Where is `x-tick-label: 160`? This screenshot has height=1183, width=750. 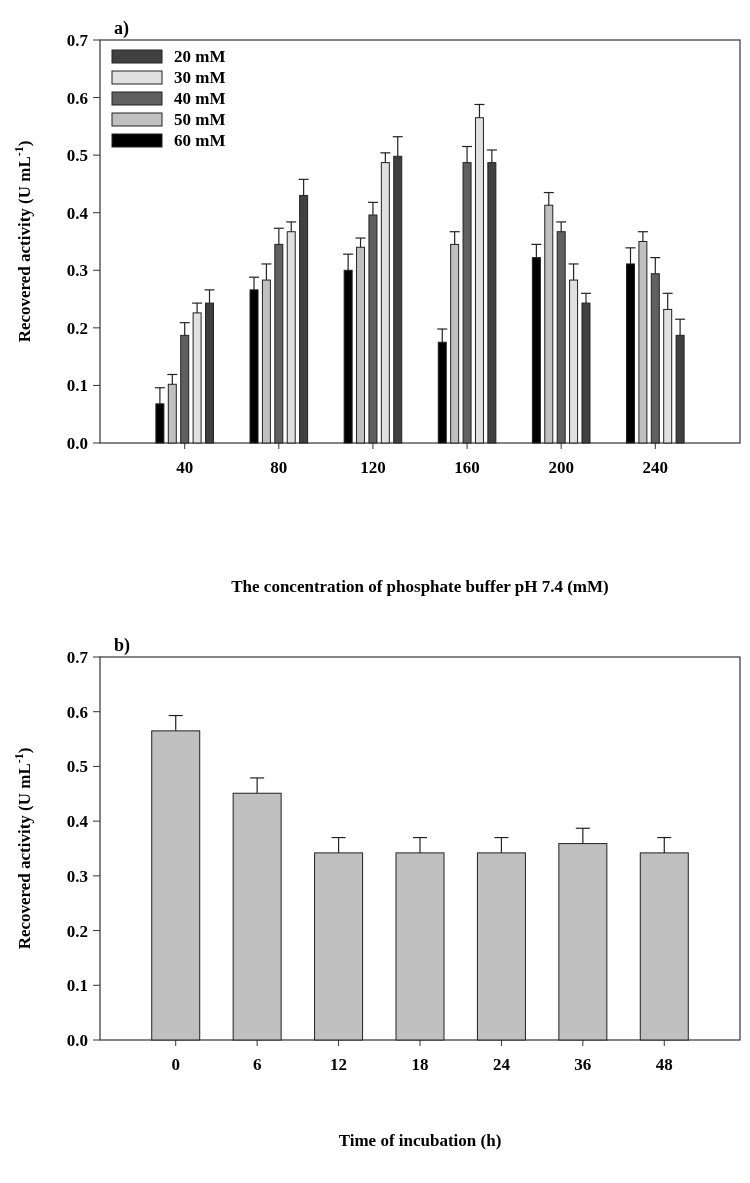
x-tick-label: 160 is located at coordinates (467, 467).